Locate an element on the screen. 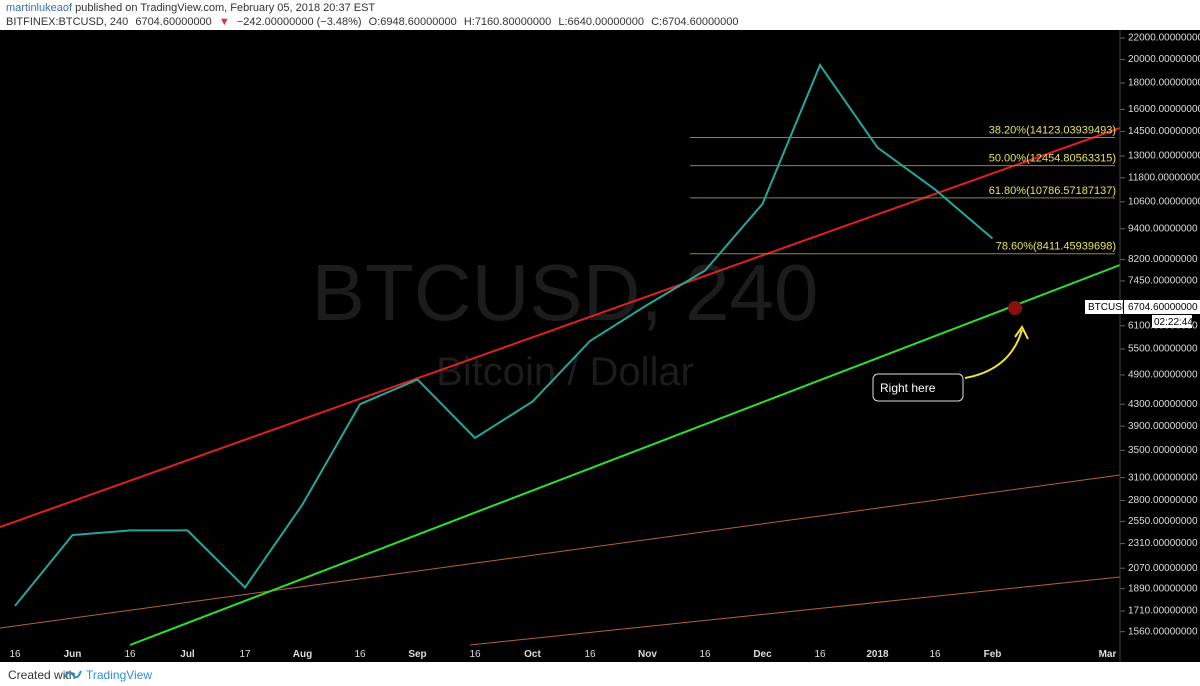 Image resolution: width=1200 pixels, height=686 pixels. price-marker is located at coordinates (1015, 308).